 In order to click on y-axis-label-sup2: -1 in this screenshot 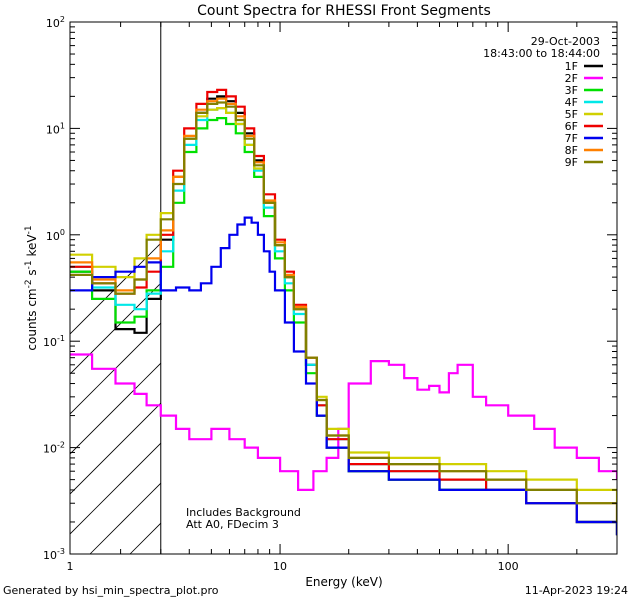, I will do `click(29, 264)`.